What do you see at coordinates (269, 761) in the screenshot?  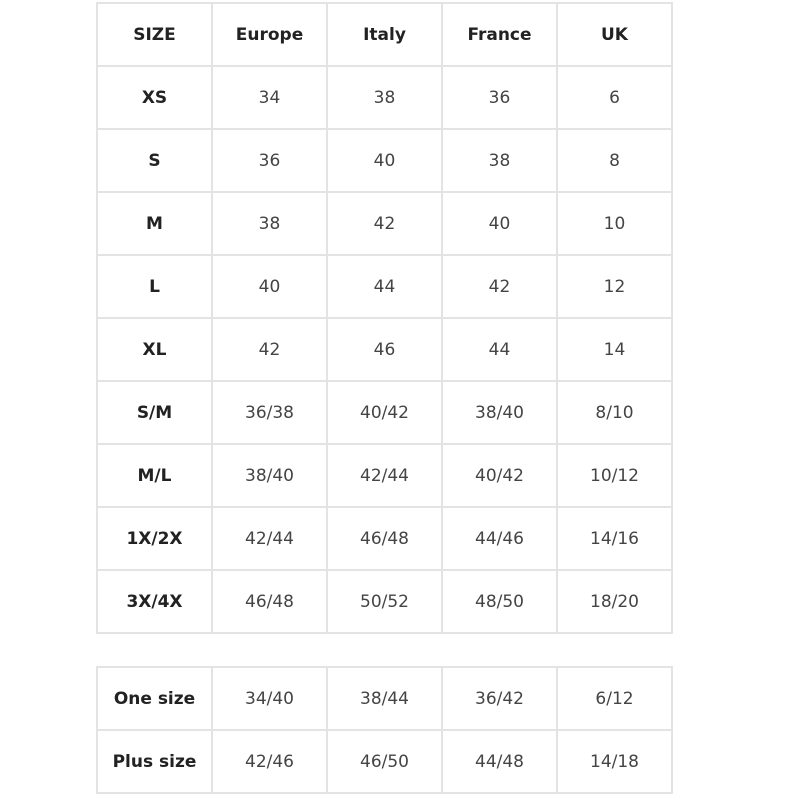 I see `size-value-cell: 42/46` at bounding box center [269, 761].